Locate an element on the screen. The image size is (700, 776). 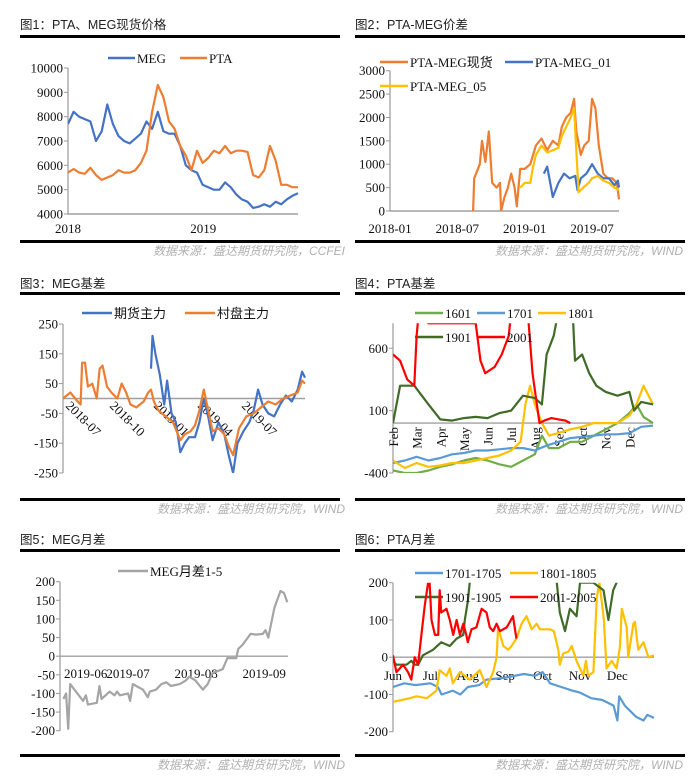
series-line-2001-2005 is located at coordinates (455, 631).